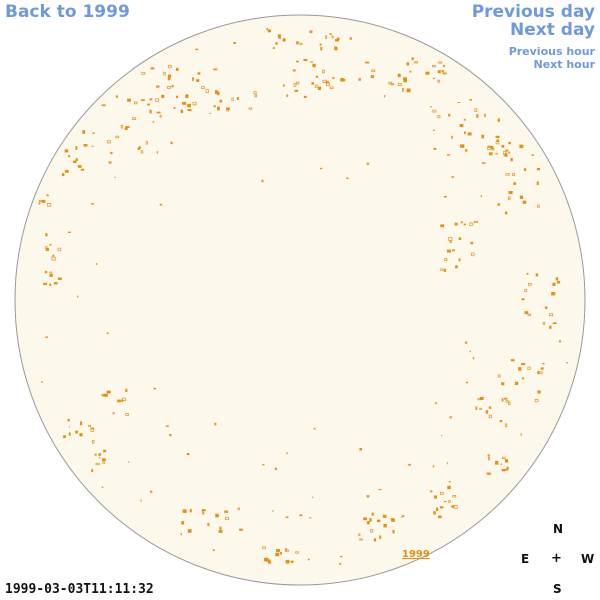 The image size is (600, 600). I want to click on year-tag-link: 1999, so click(416, 554).